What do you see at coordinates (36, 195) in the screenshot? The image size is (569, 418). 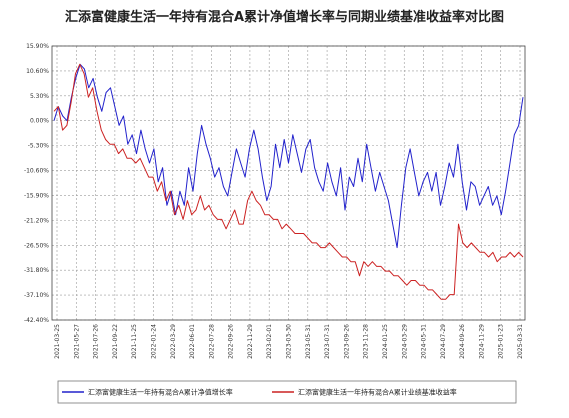 I see `y-tick-label: -15.90%` at bounding box center [36, 195].